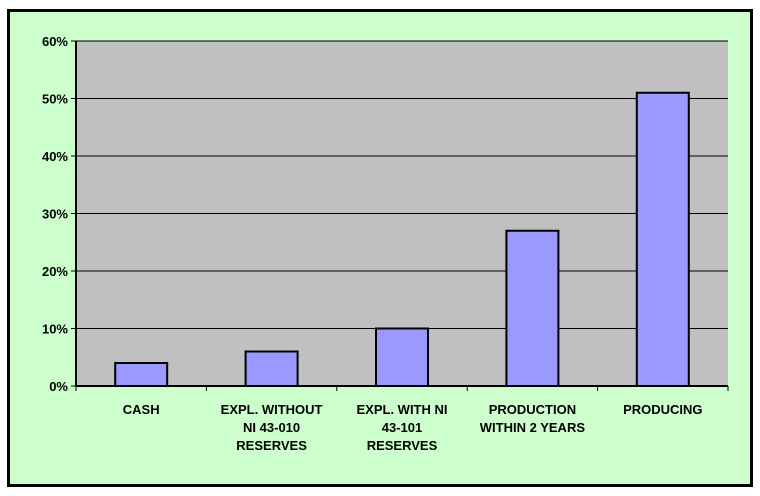  Describe the element at coordinates (55, 99) in the screenshot. I see `y-tick-label: 50%` at that location.